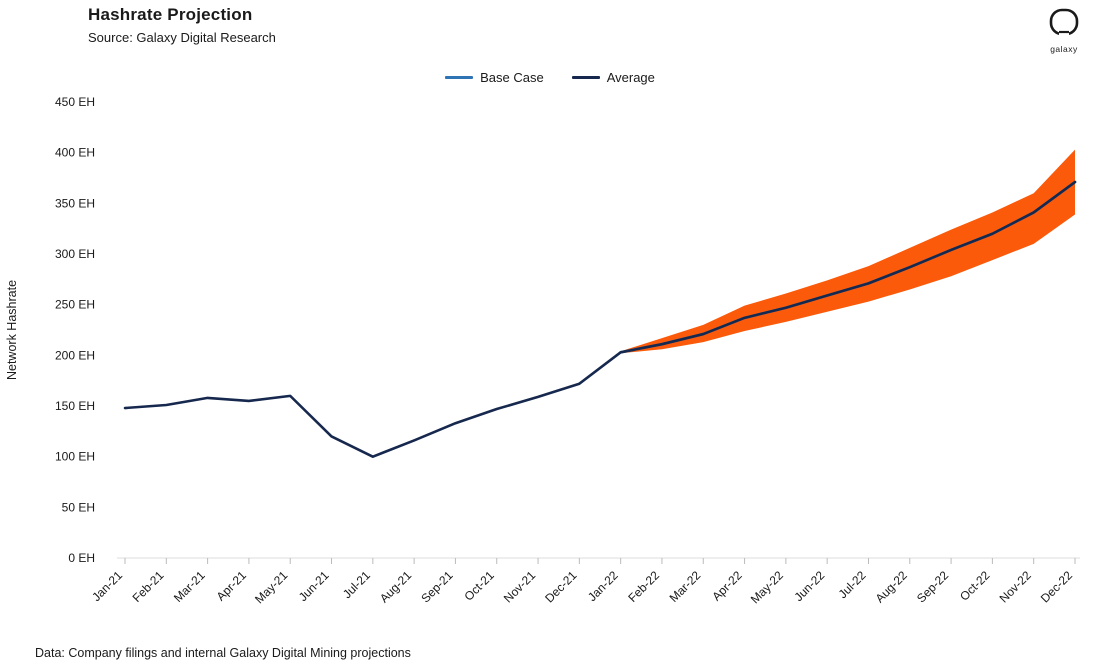 Image resolution: width=1100 pixels, height=672 pixels. What do you see at coordinates (436, 586) in the screenshot?
I see `svg-text: Sep-21` at bounding box center [436, 586].